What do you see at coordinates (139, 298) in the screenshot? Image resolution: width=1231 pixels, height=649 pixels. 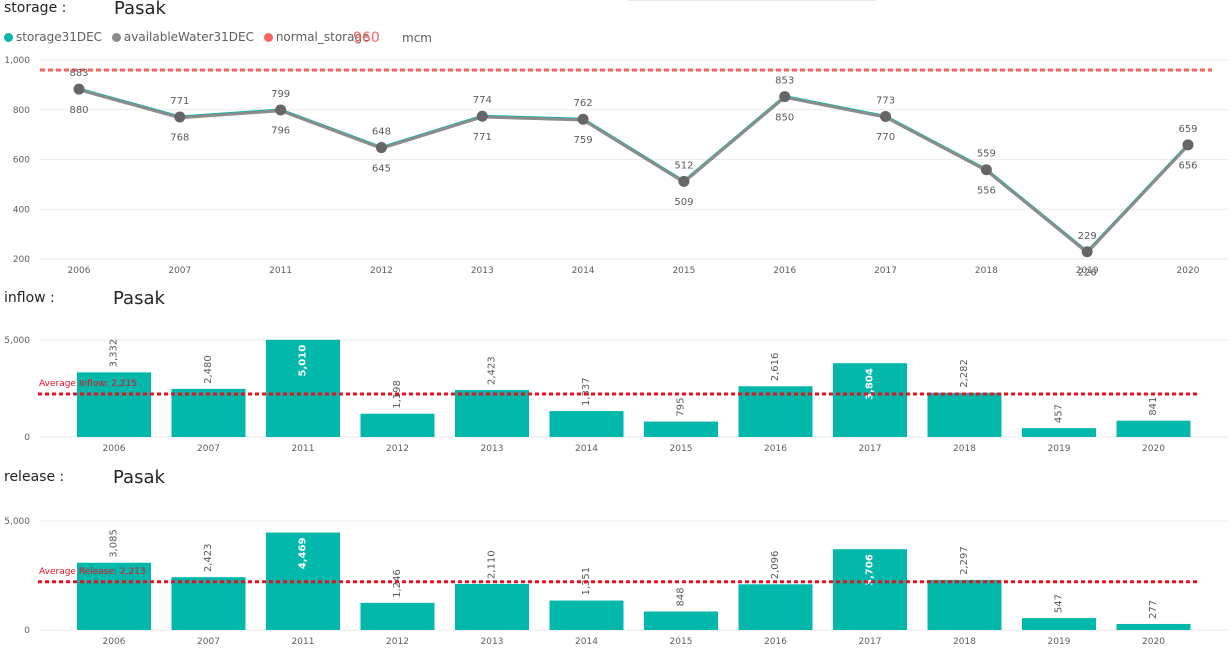 I see `inflow-chart-title: Pasak` at bounding box center [139, 298].